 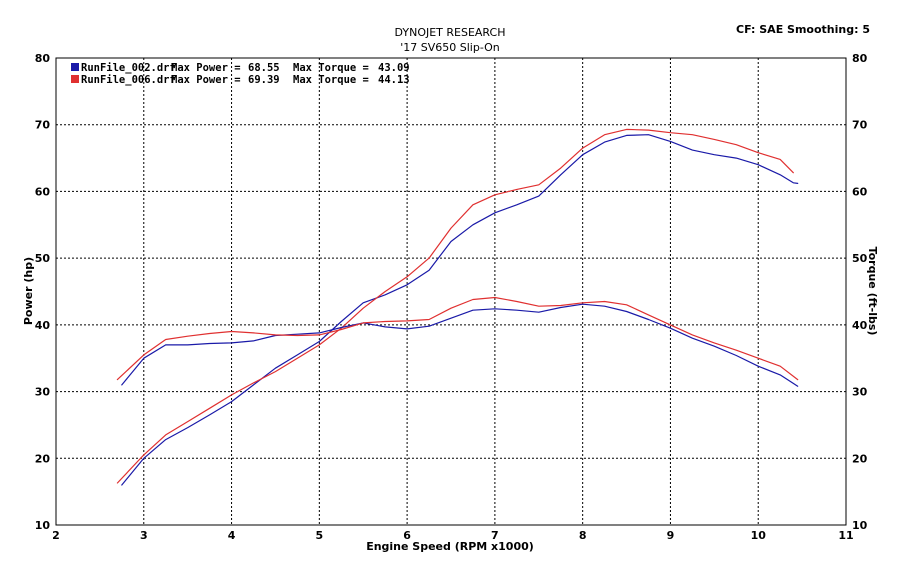 I want to click on right-y-tick-label: 50, so click(x=860, y=258).